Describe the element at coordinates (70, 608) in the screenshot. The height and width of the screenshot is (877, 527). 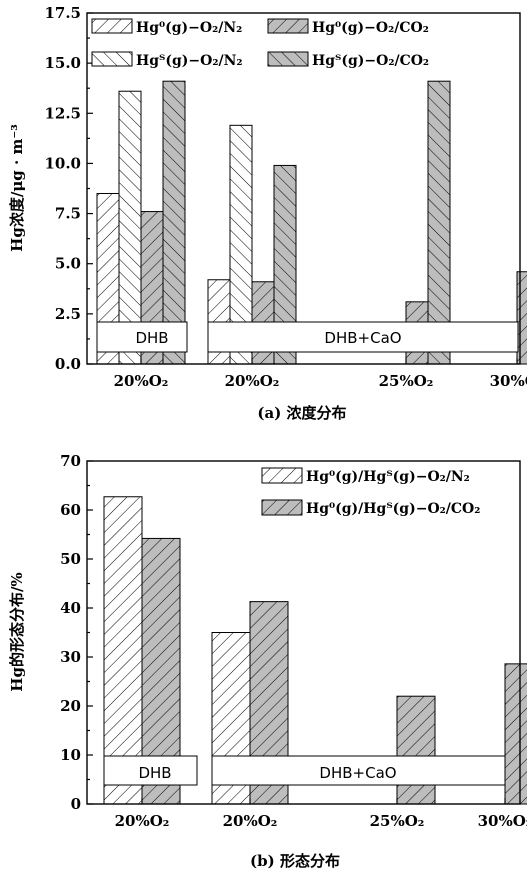
I see `y-tick-label: 40` at that location.